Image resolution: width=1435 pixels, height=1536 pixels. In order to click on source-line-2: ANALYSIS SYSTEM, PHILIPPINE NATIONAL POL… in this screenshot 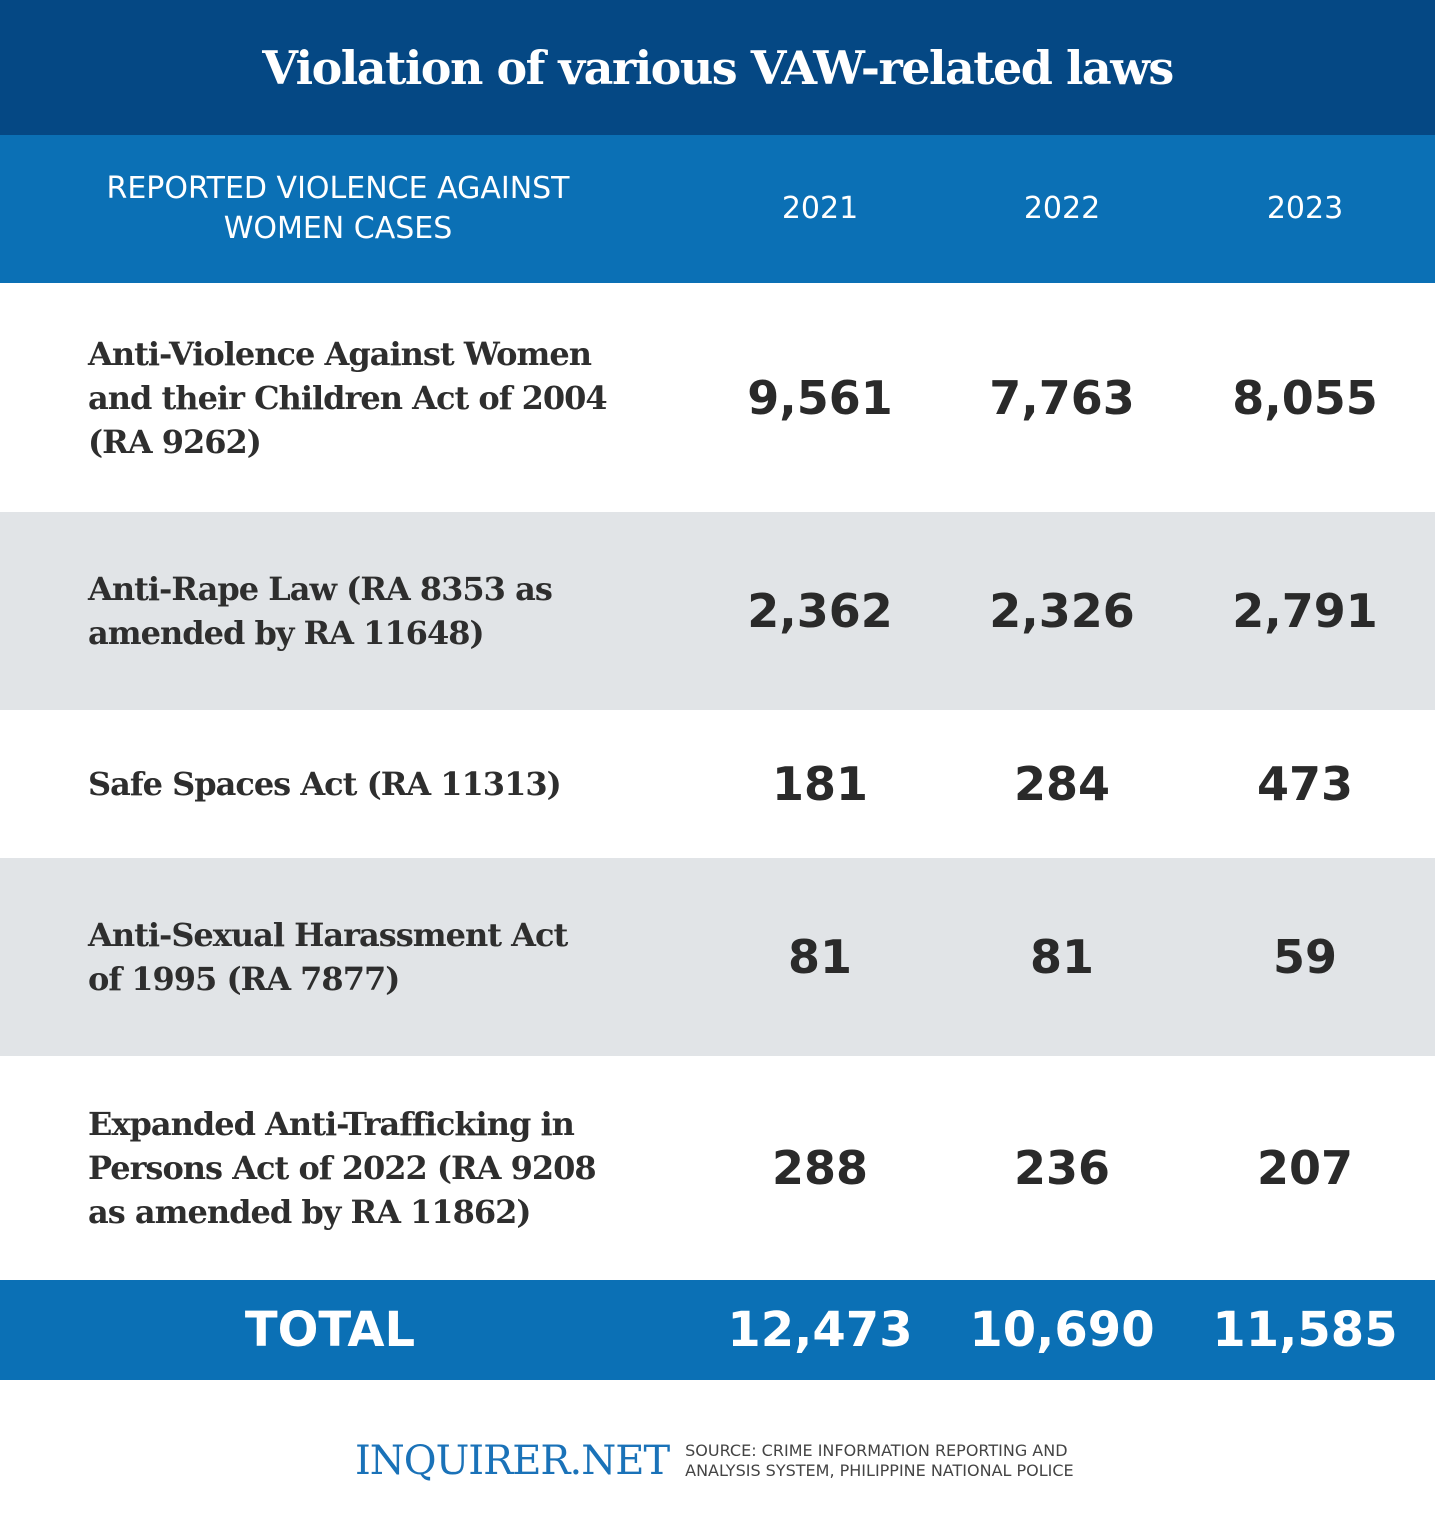, I will do `click(879, 1470)`.